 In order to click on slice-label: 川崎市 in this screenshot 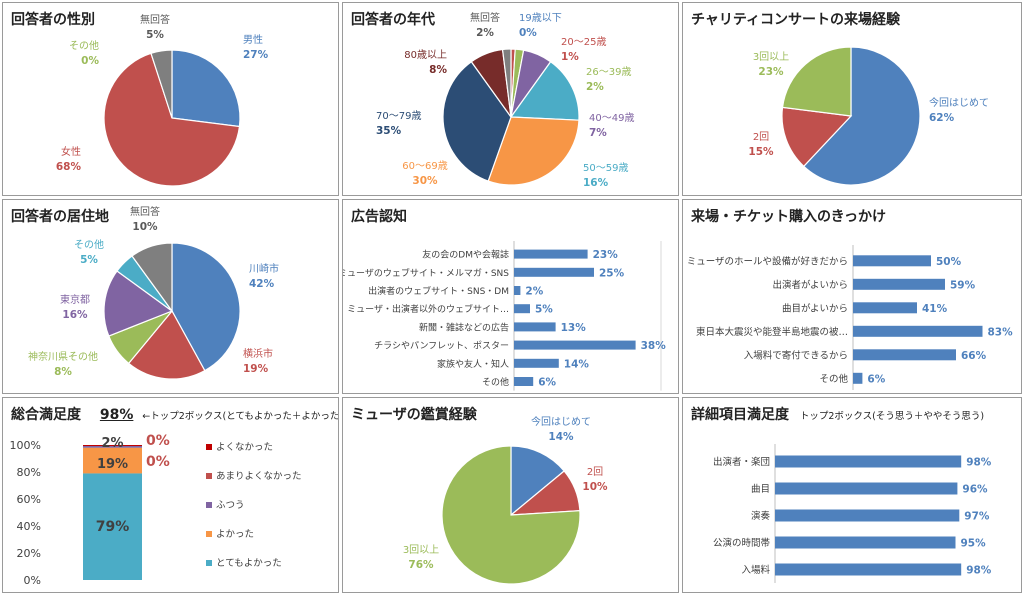, I will do `click(264, 268)`.